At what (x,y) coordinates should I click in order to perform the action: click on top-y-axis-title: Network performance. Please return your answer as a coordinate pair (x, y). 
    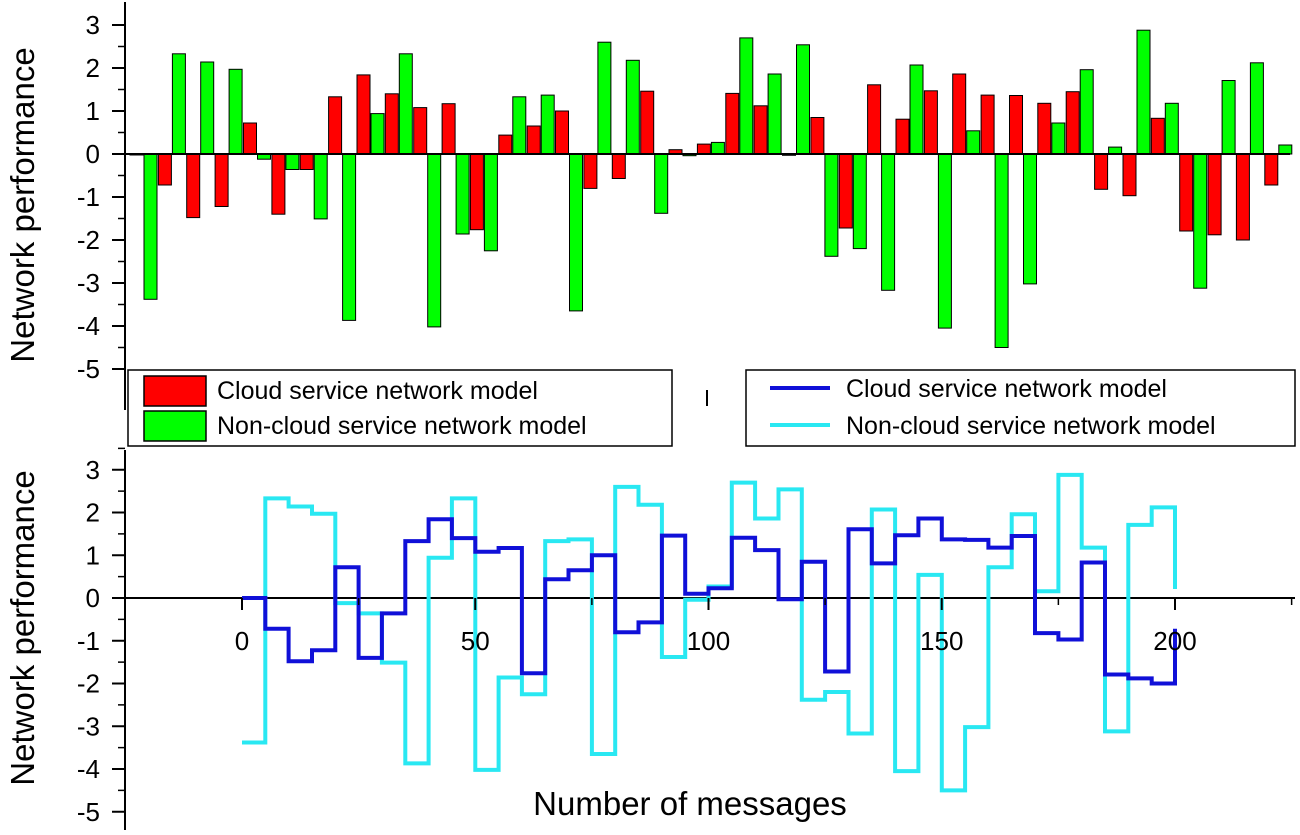
    Looking at the image, I should click on (22, 204).